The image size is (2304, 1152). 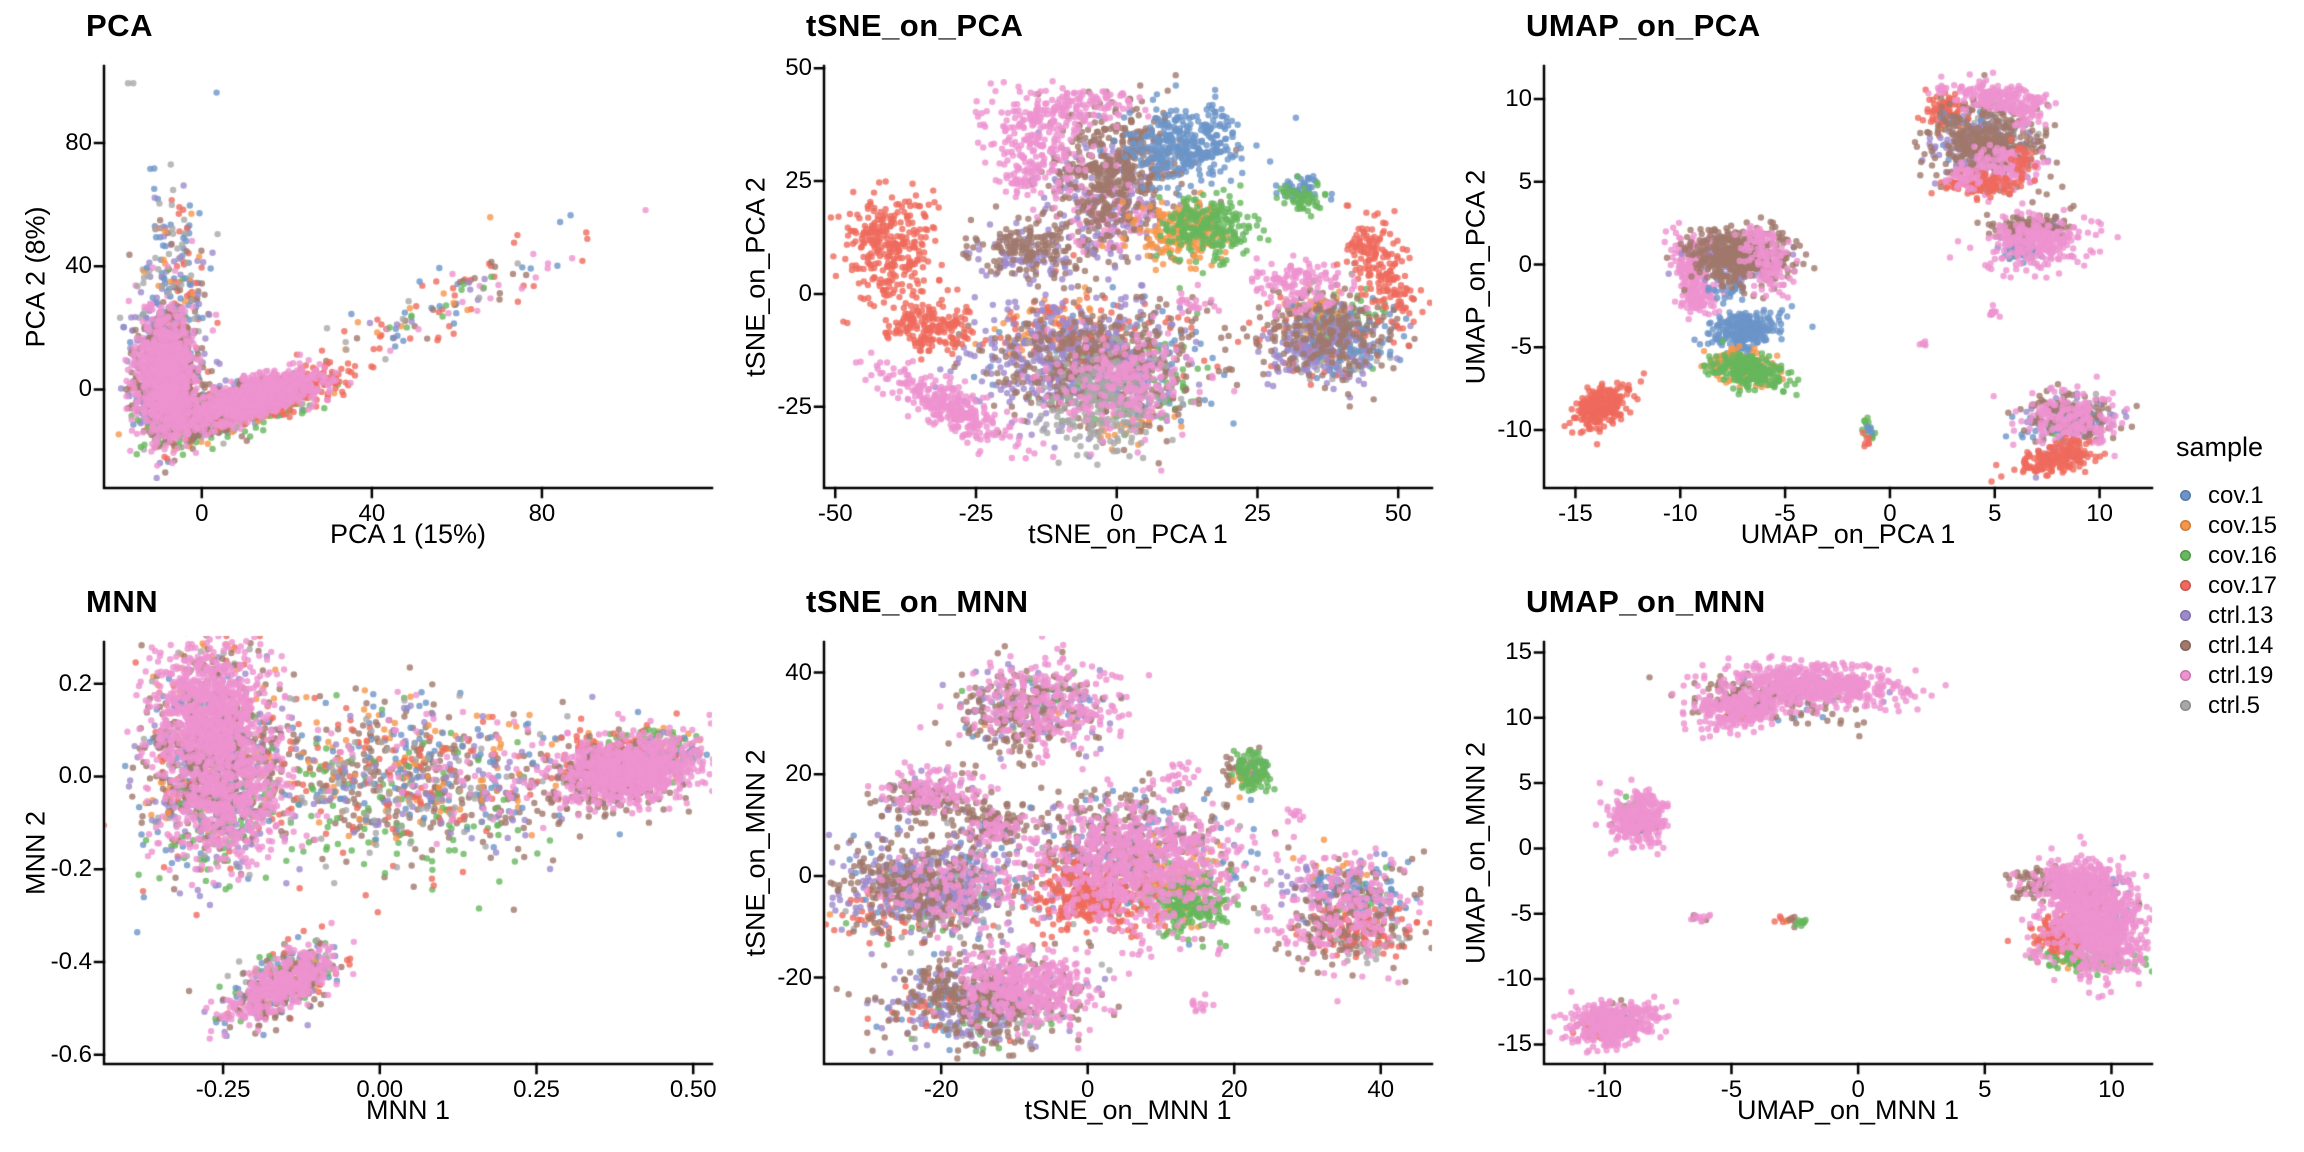 What do you see at coordinates (1398, 513) in the screenshot?
I see `x-tick-label: 50` at bounding box center [1398, 513].